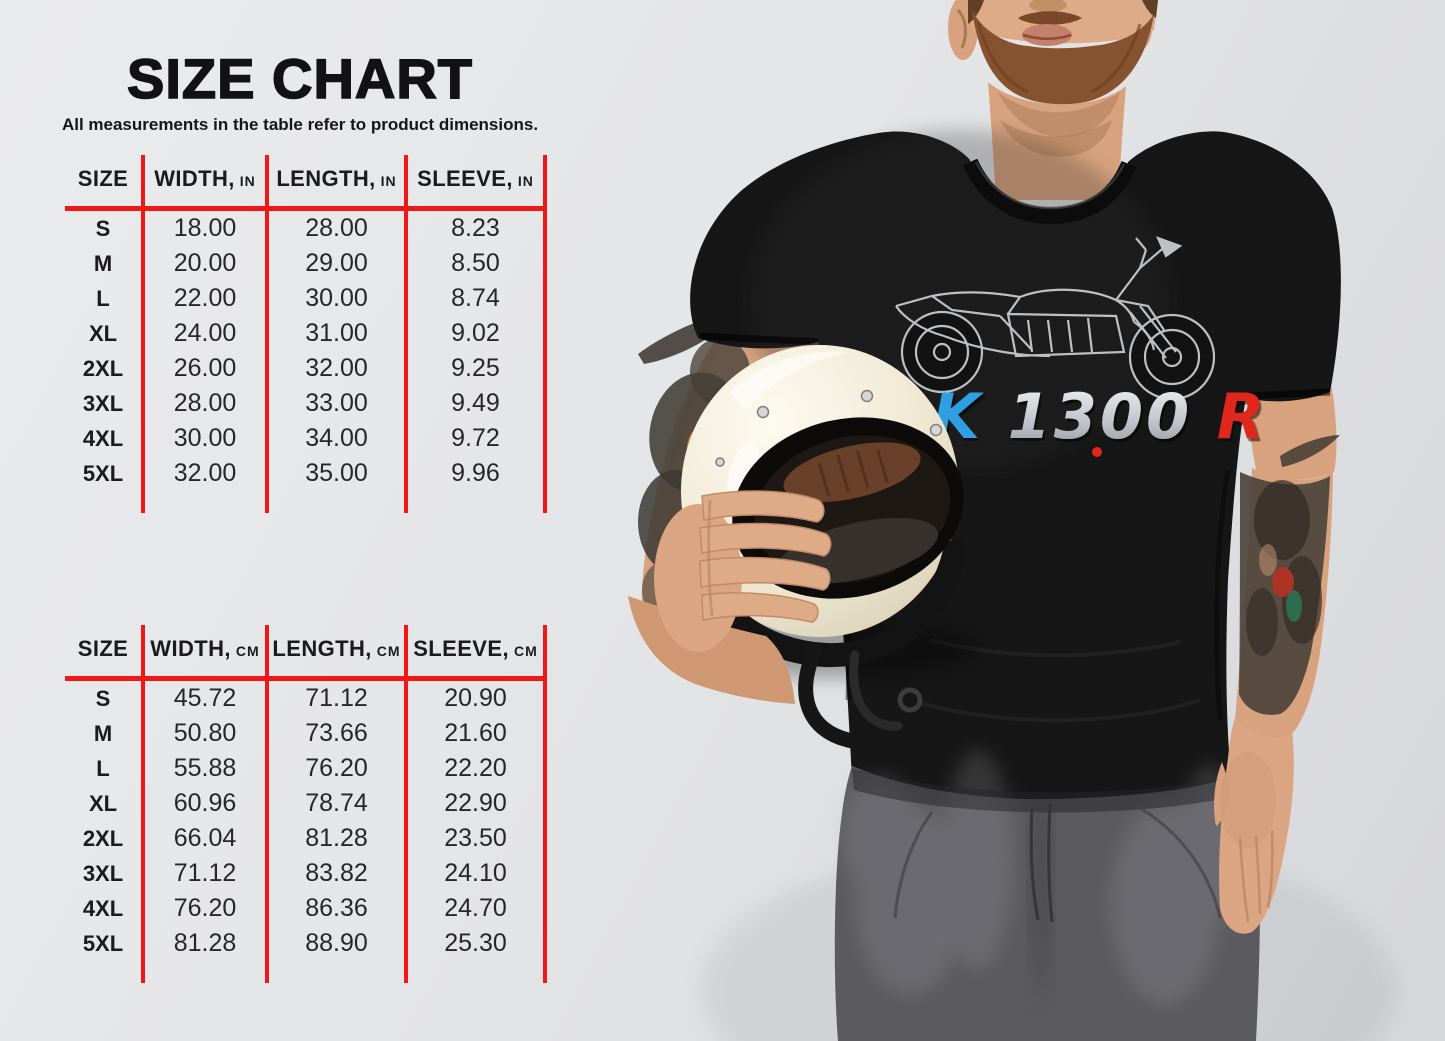 This screenshot has width=1445, height=1041. I want to click on value-cell: 33.00, so click(337, 403).